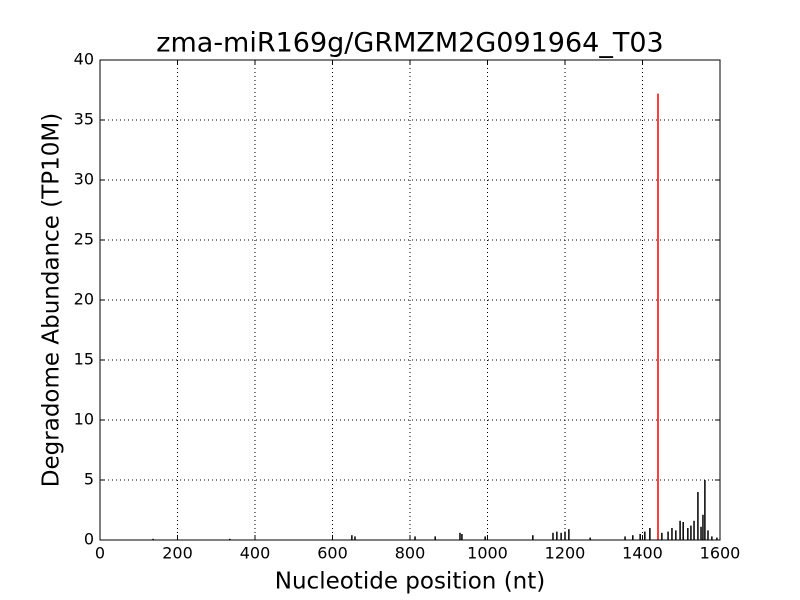  Describe the element at coordinates (84, 239) in the screenshot. I see `y-tick-label: 25` at that location.